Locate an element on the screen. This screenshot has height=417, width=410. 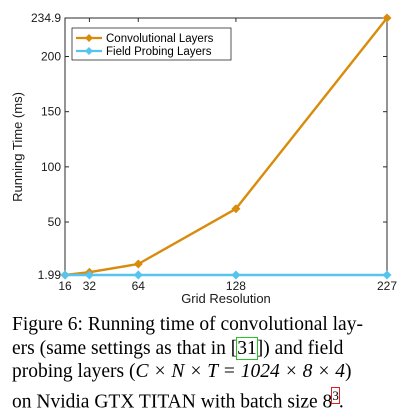
x-tick-label: 64 is located at coordinates (139, 286).